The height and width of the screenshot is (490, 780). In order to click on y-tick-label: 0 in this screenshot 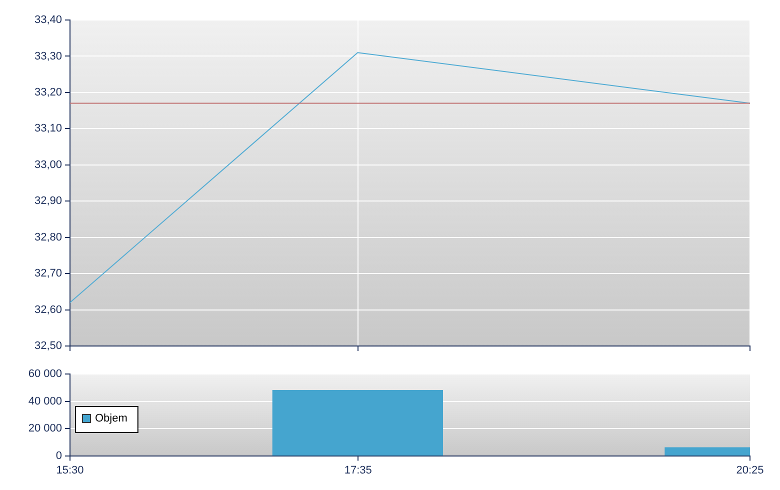, I will do `click(59, 456)`.